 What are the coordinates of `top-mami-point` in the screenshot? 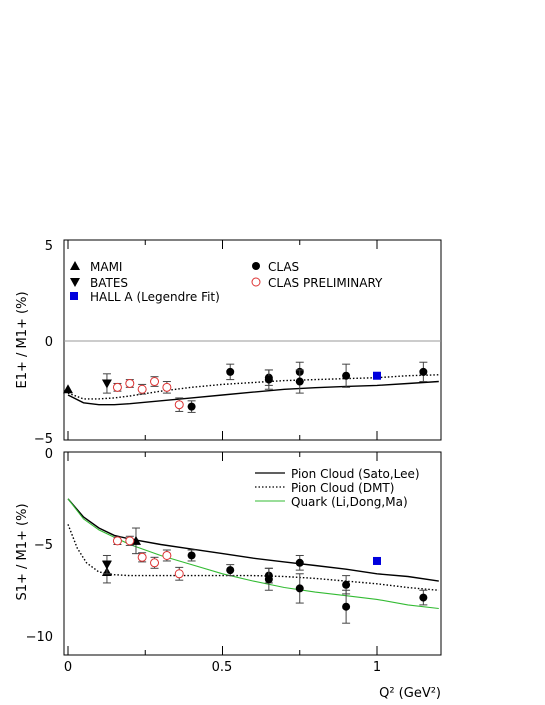 It's located at (68, 389).